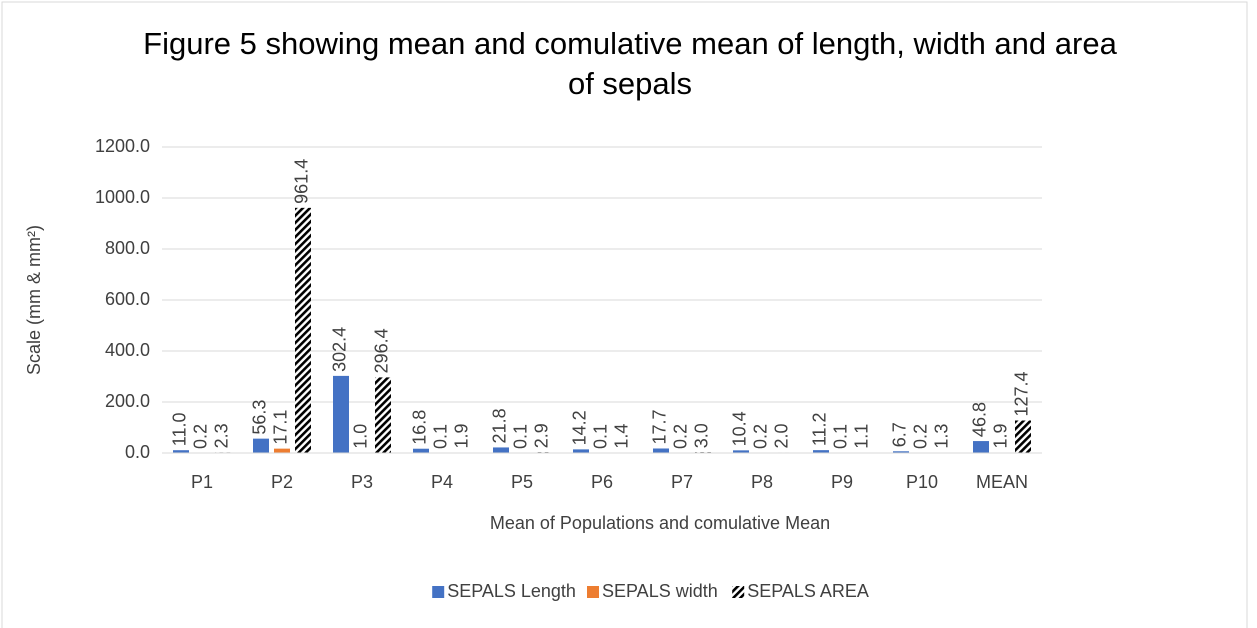 The width and height of the screenshot is (1257, 628). I want to click on y-tick-label: 1000.0, so click(122, 197).